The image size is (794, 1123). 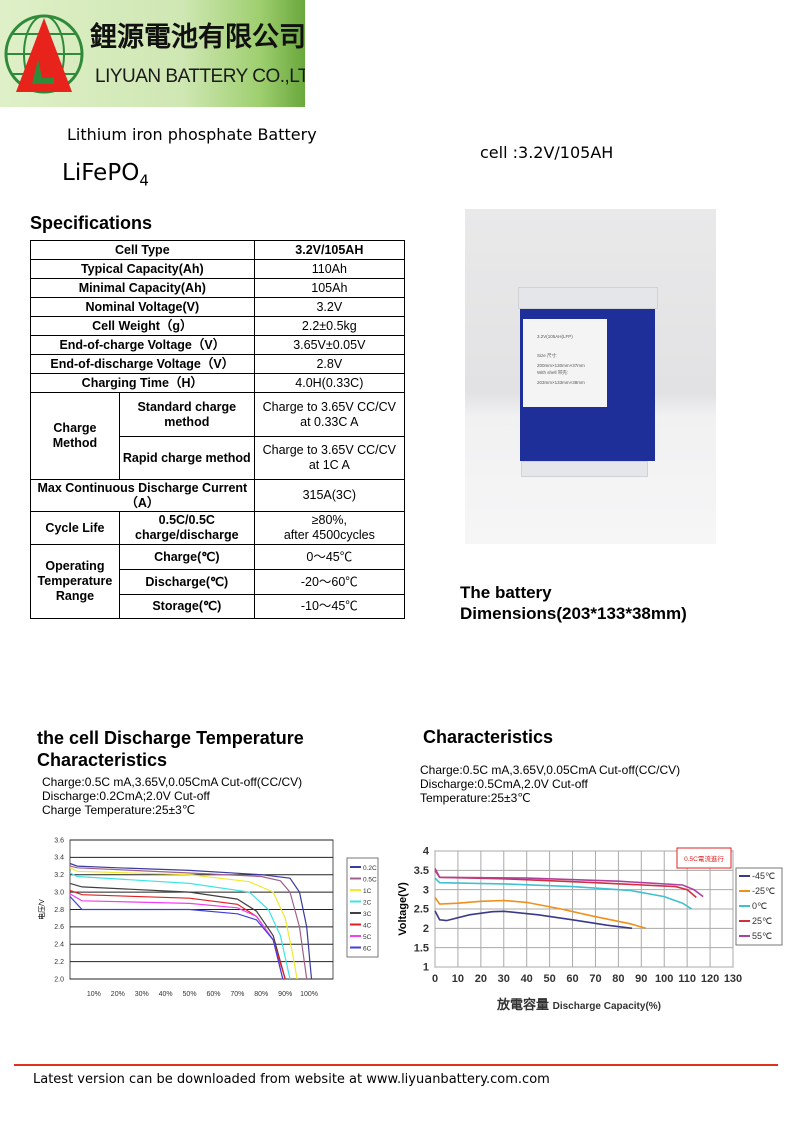 What do you see at coordinates (687, 979) in the screenshot?
I see `x-tick-label: 110` at bounding box center [687, 979].